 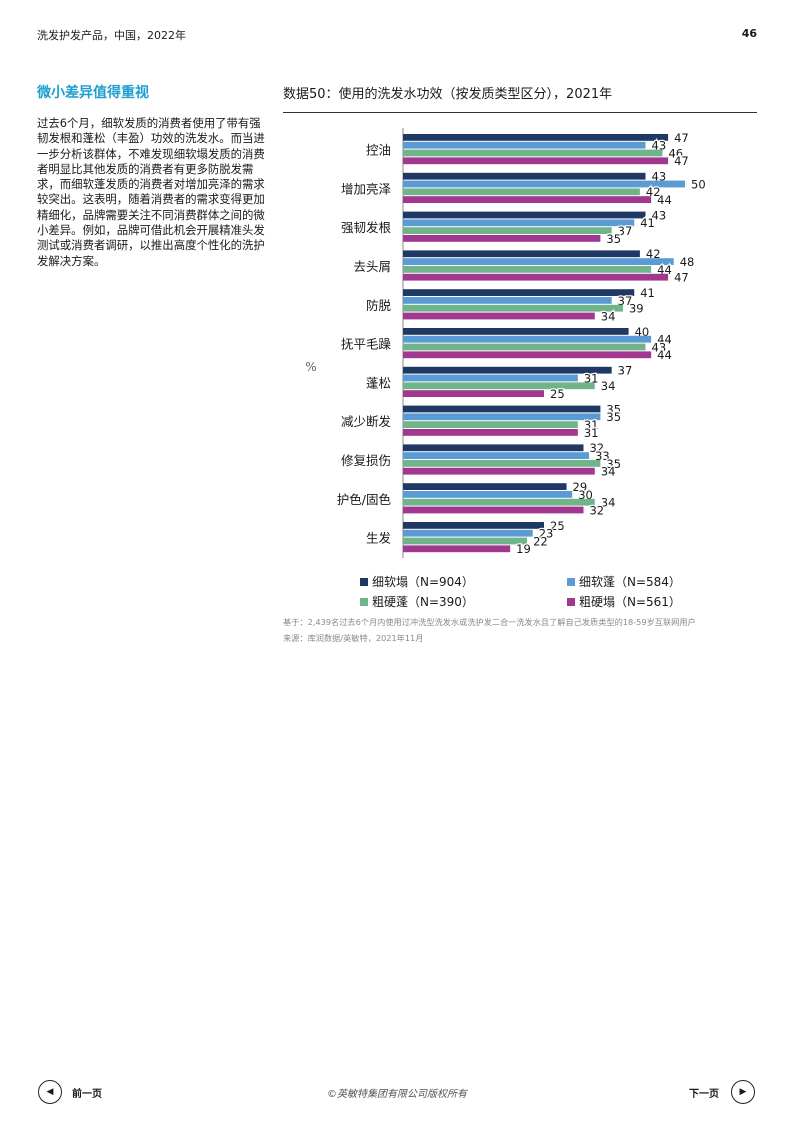 What do you see at coordinates (366, 344) in the screenshot?
I see `category-label: 抚平毛躁` at bounding box center [366, 344].